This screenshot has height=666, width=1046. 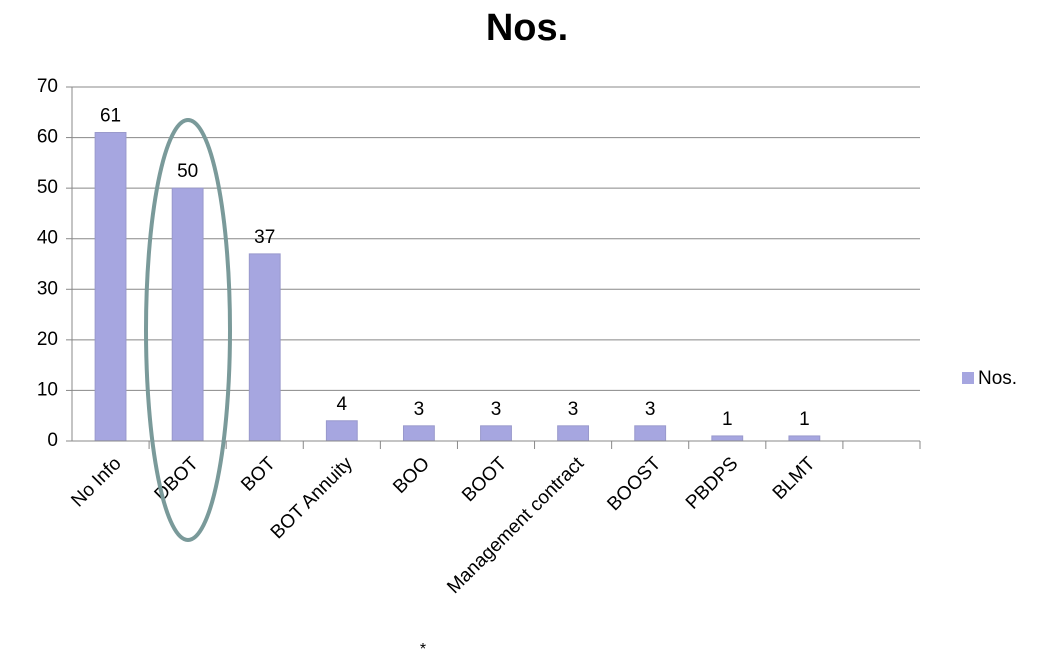 I want to click on x-tick-label: BLMT, so click(x=794, y=478).